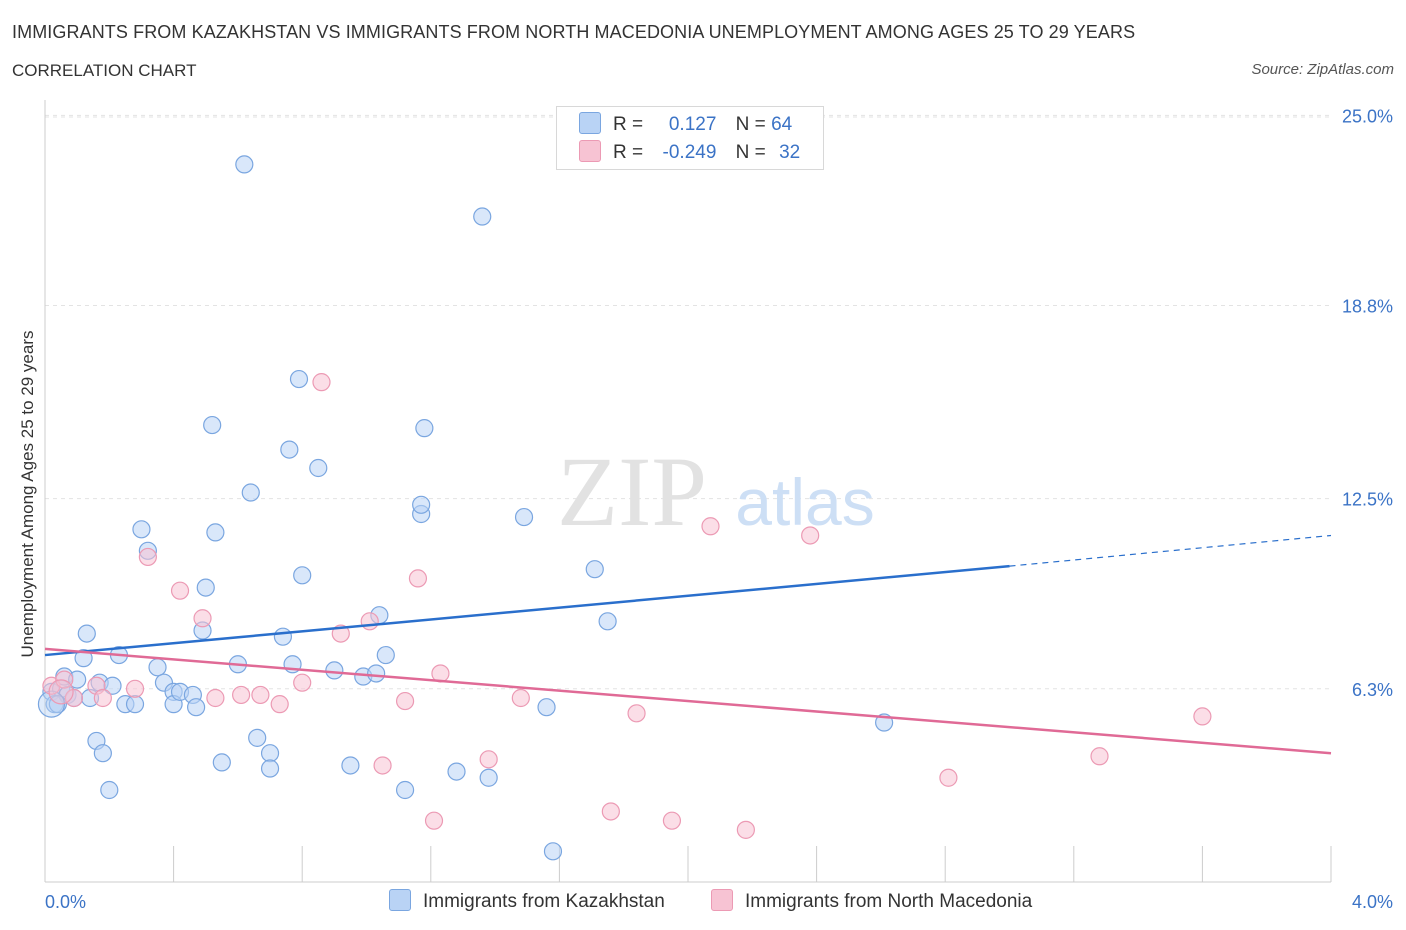 This screenshot has height=930, width=1406. I want to click on y-tick-label: 6.3%, so click(1372, 690).